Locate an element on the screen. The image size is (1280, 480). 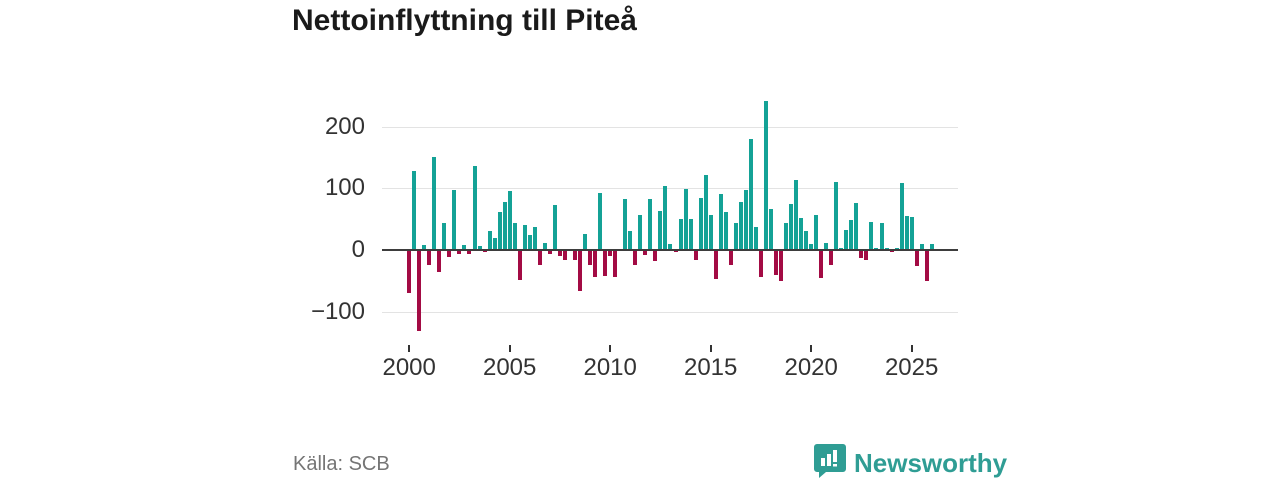
x-tick-label: 2020 is located at coordinates (811, 367).